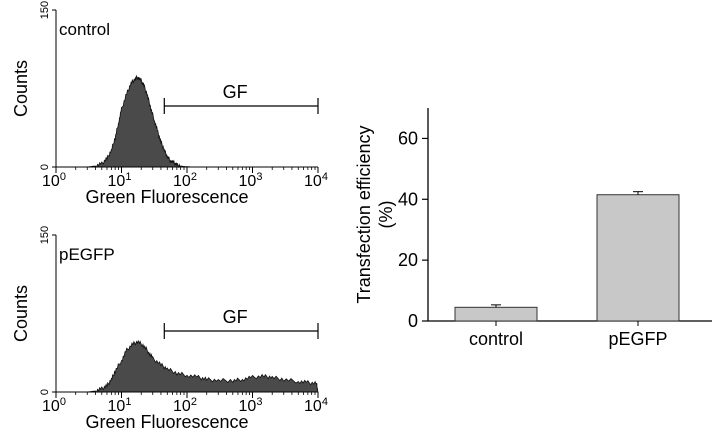 This screenshot has height=432, width=717. I want to click on y-axis-title-line: (%), so click(386, 215).